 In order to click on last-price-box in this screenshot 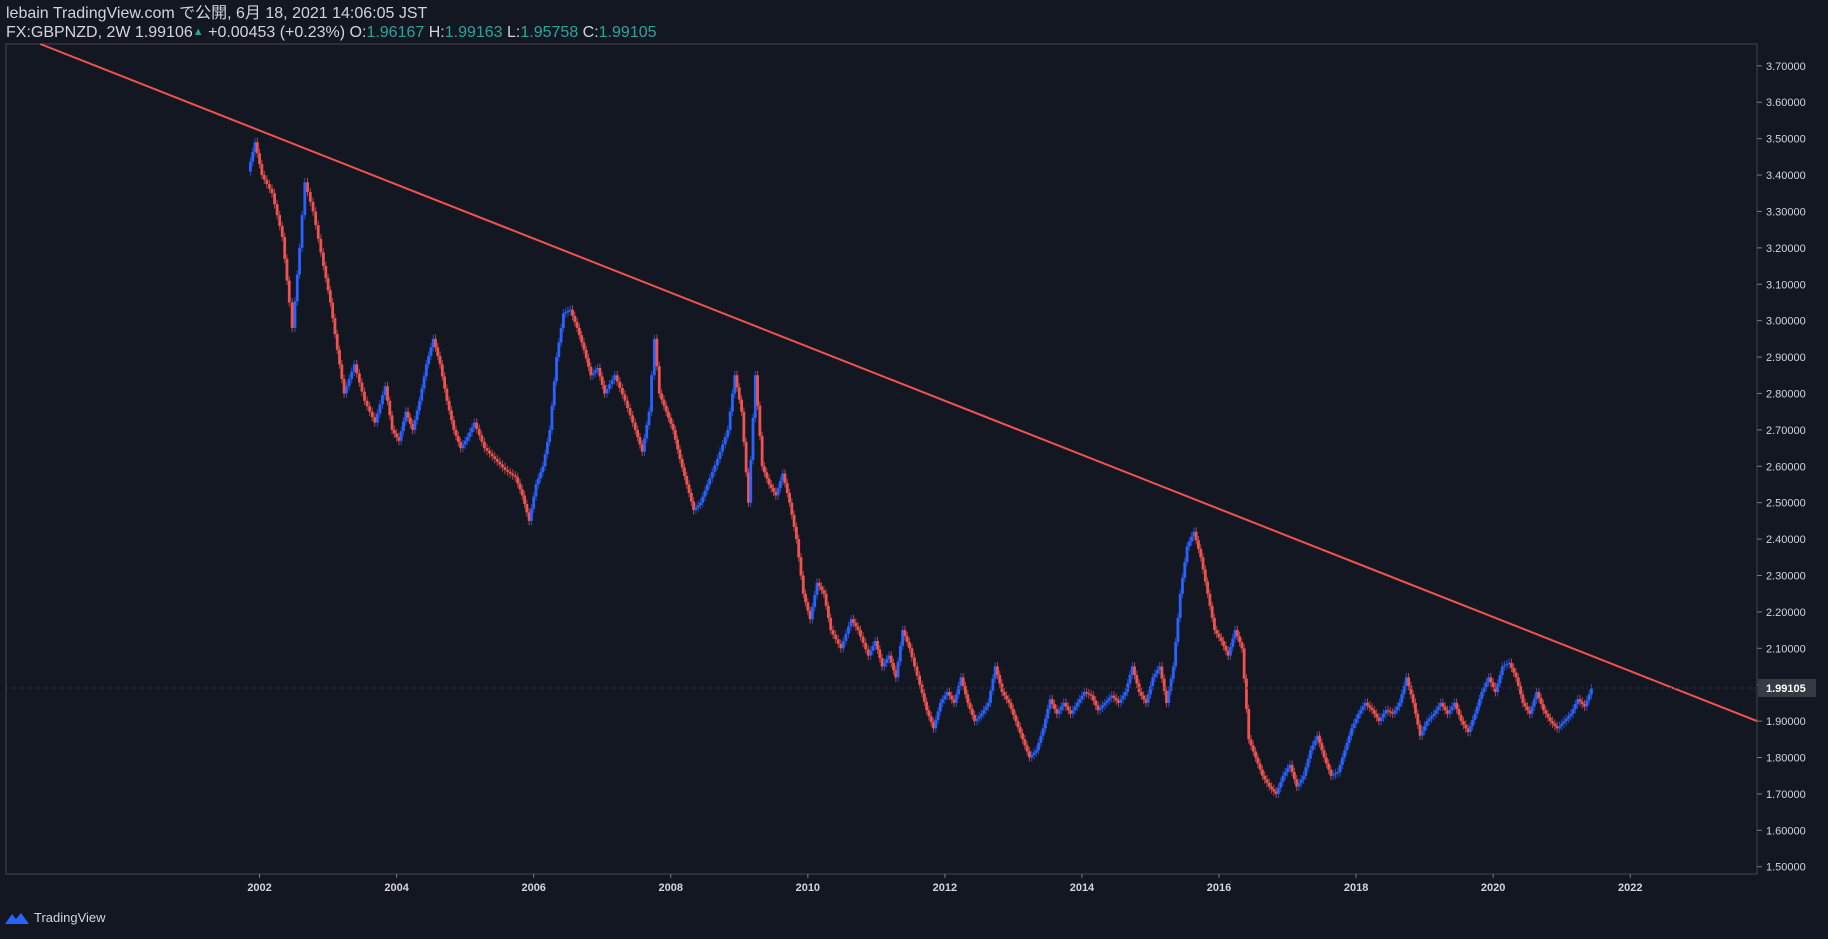, I will do `click(1787, 687)`.